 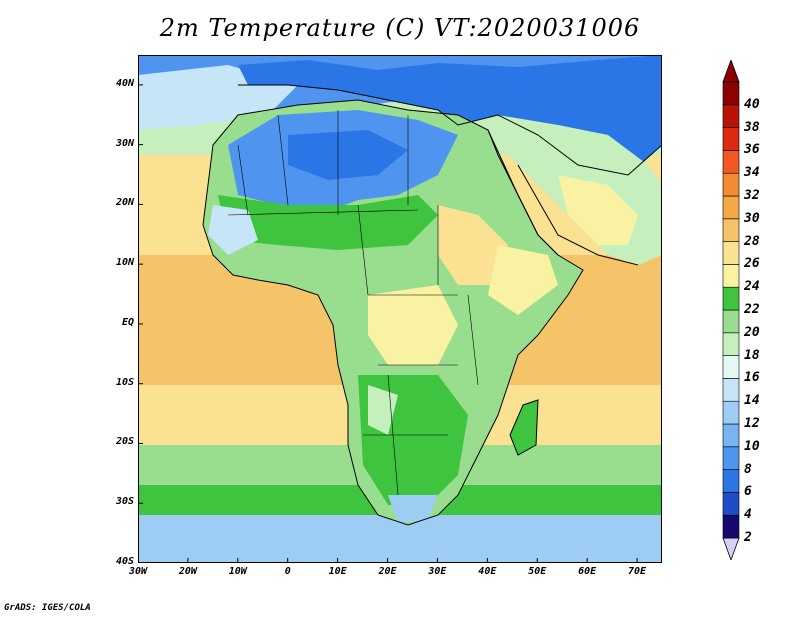 I want to click on lat-tick-label: 20S, so click(x=124, y=442).